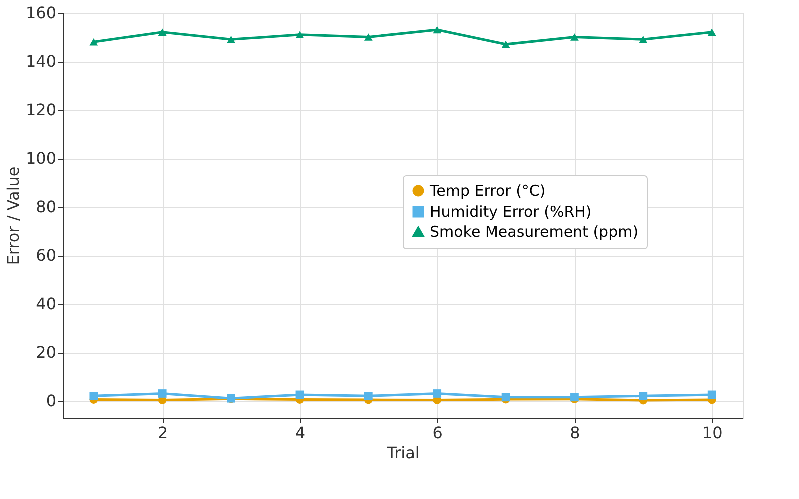  I want to click on x-tick-label: 2, so click(163, 433).